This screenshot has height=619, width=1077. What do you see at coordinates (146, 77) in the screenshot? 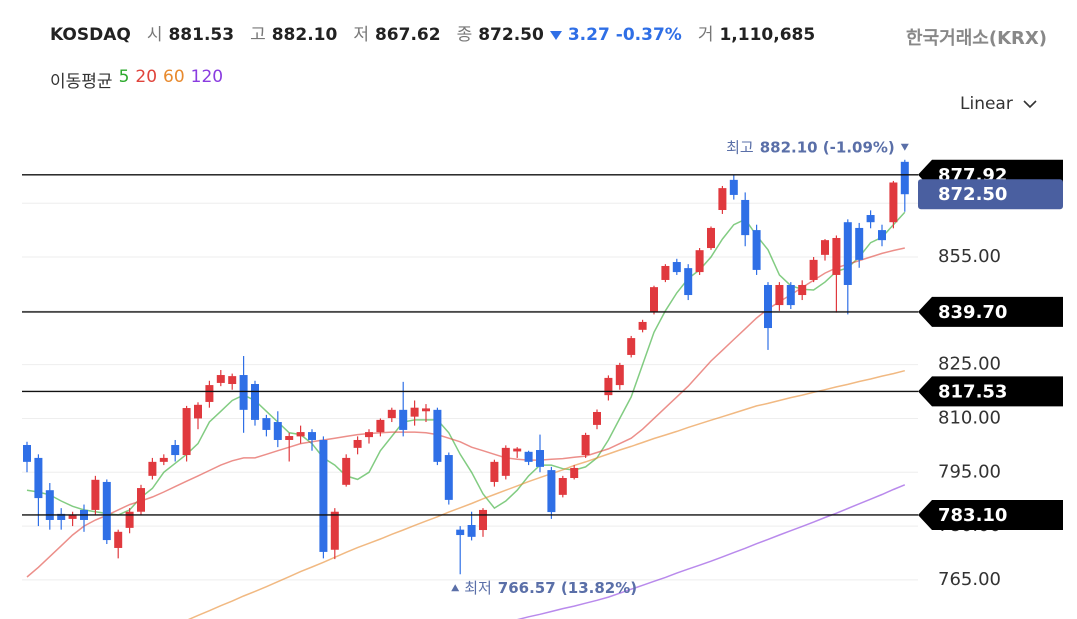
I see `ma-legend-item: 20` at bounding box center [146, 77].